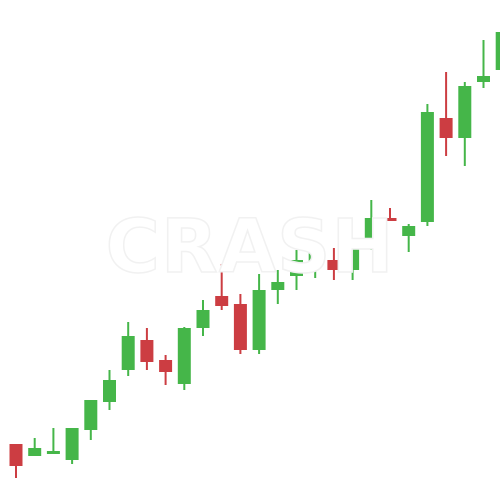  What do you see at coordinates (250, 247) in the screenshot?
I see `watermark-text: CRASH` at bounding box center [250, 247].